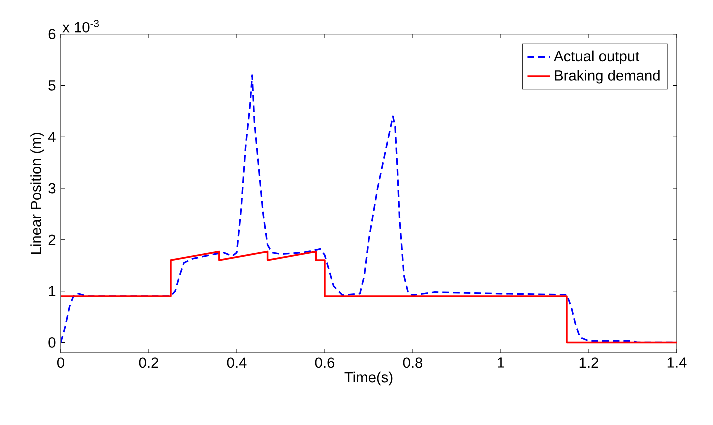 This screenshot has width=713, height=425. What do you see at coordinates (368, 379) in the screenshot?
I see `x-axis-title: Time(s)` at bounding box center [368, 379].